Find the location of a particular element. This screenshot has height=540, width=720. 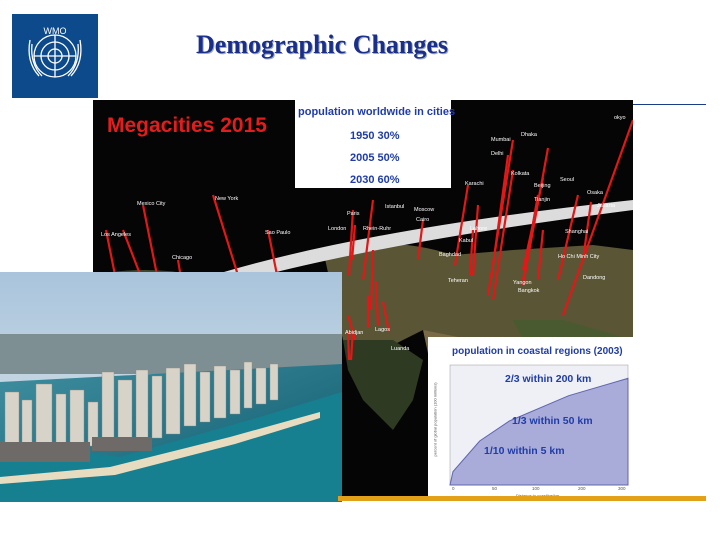

city-label: Tianjin is located at coordinates (542, 200).